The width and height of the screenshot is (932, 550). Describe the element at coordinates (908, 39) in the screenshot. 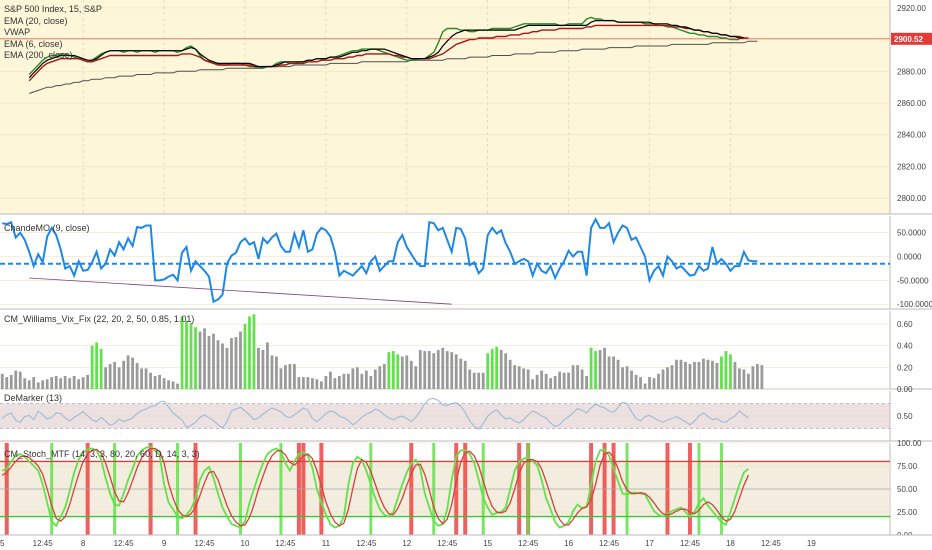

I see `last-price-label: 2900.52` at that location.